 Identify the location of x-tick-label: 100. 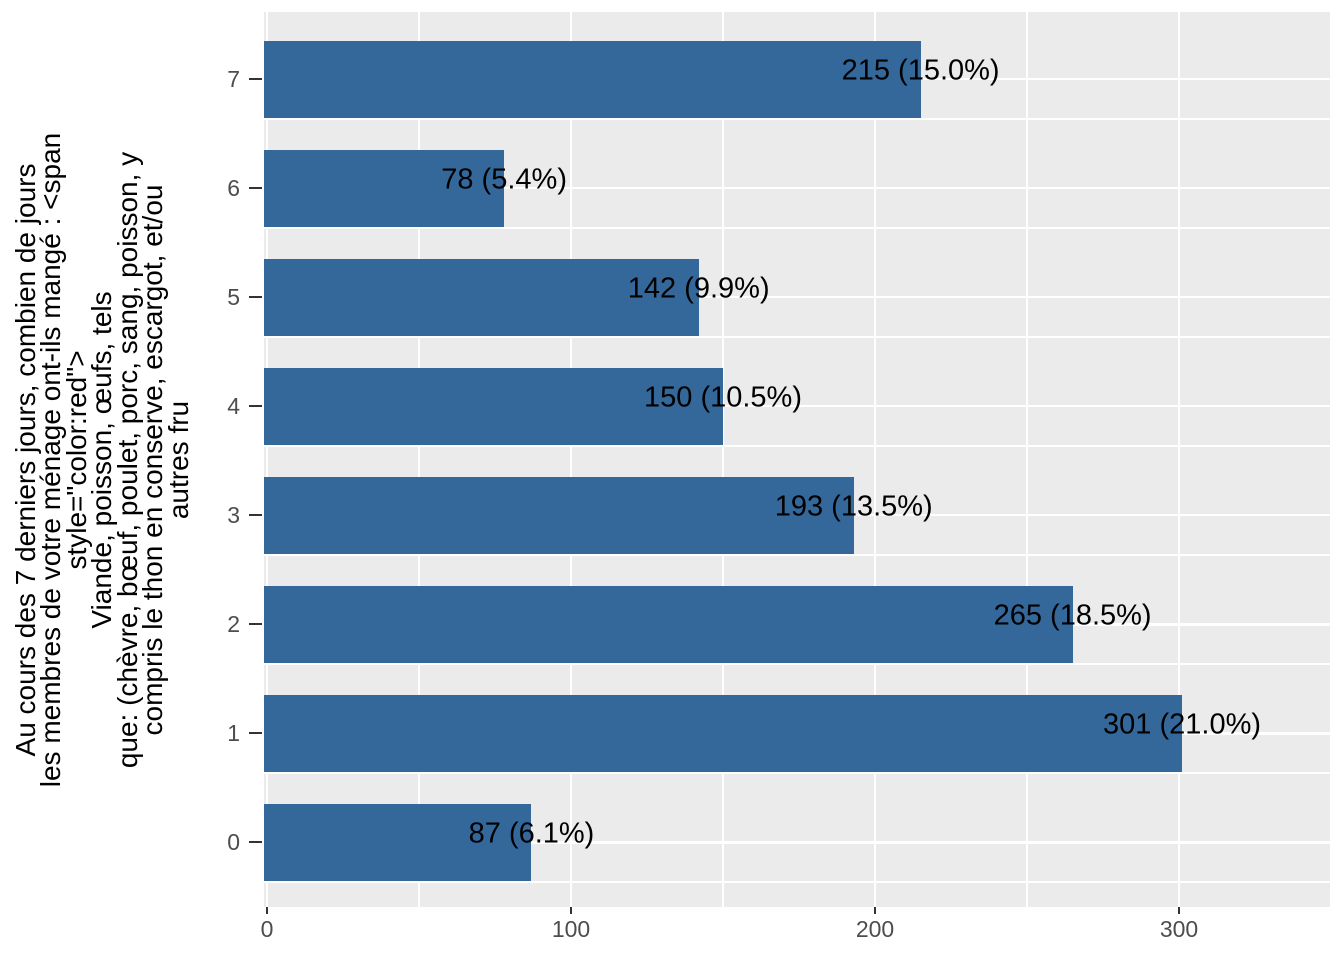
(571, 929).